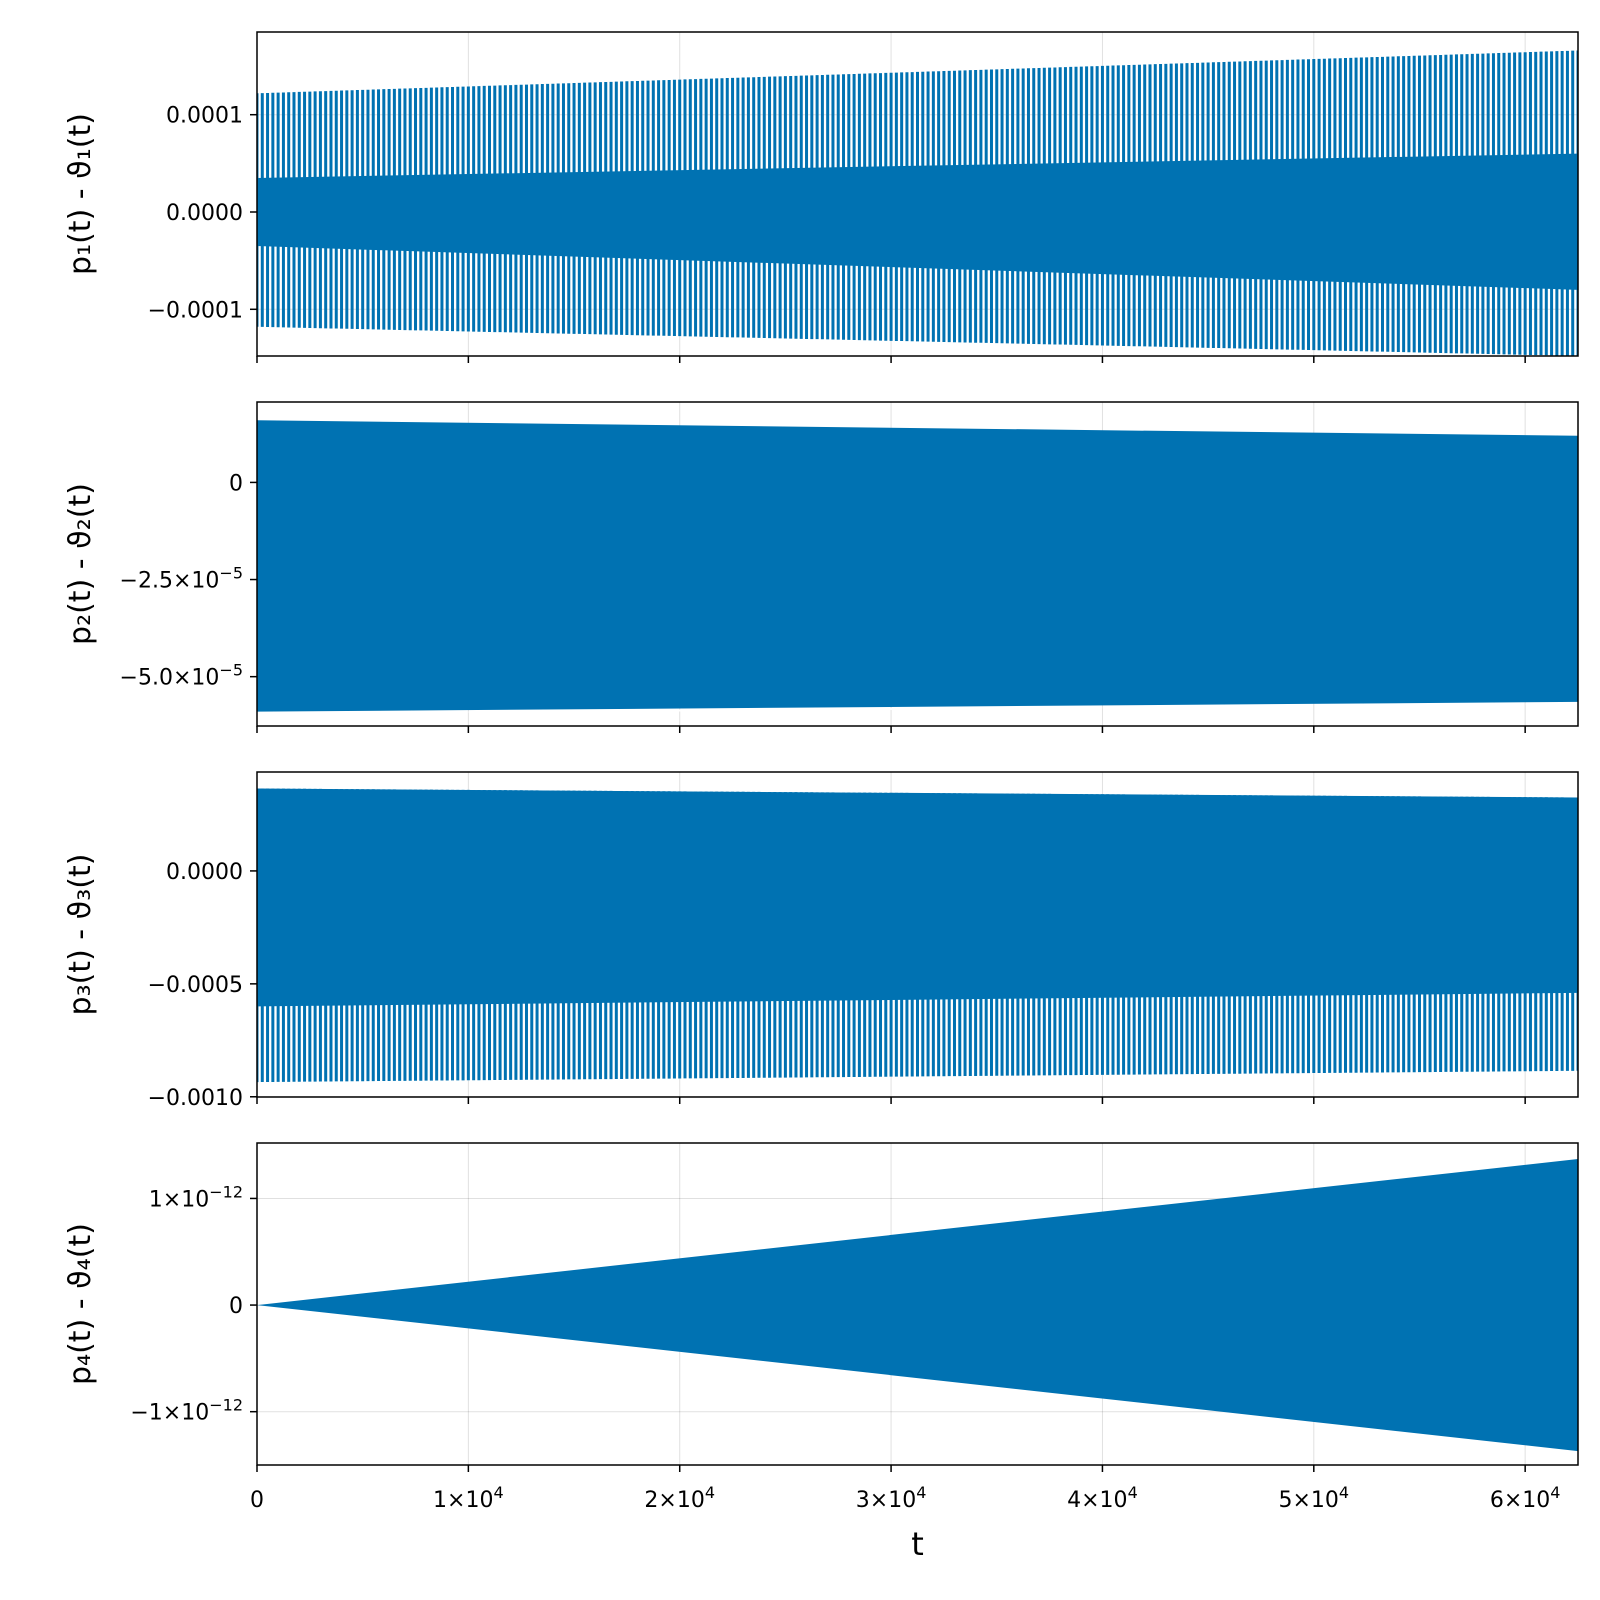 The image size is (1600, 1600). I want to click on x-tick-label: 2×10⁴, so click(679, 1498).